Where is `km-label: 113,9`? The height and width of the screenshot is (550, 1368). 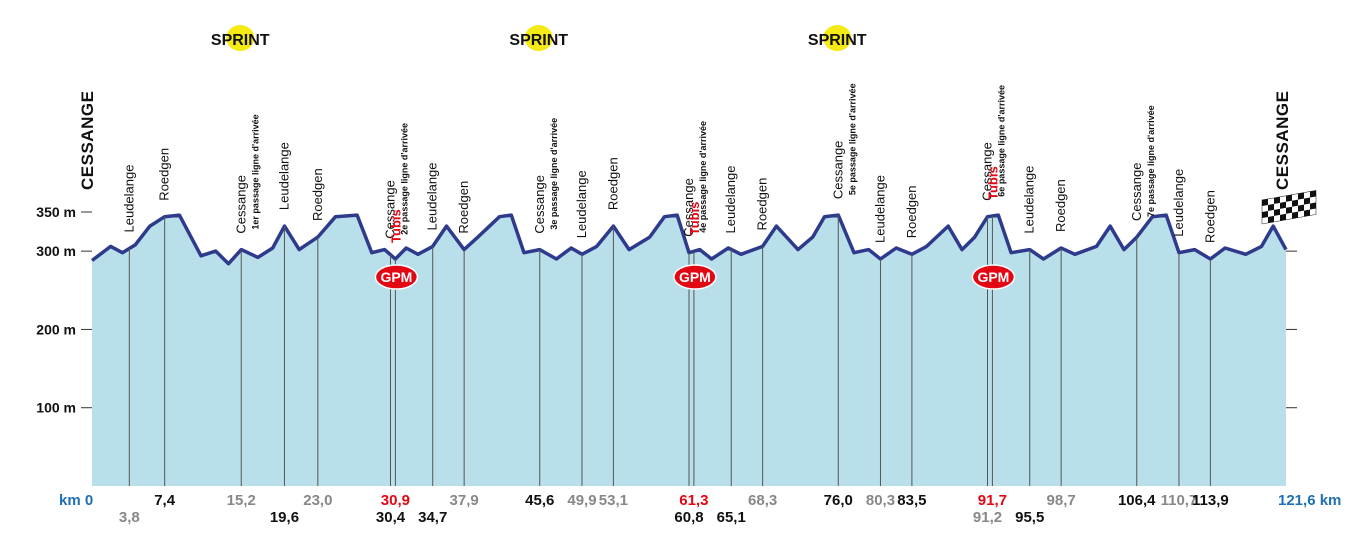 km-label: 113,9 is located at coordinates (1210, 500).